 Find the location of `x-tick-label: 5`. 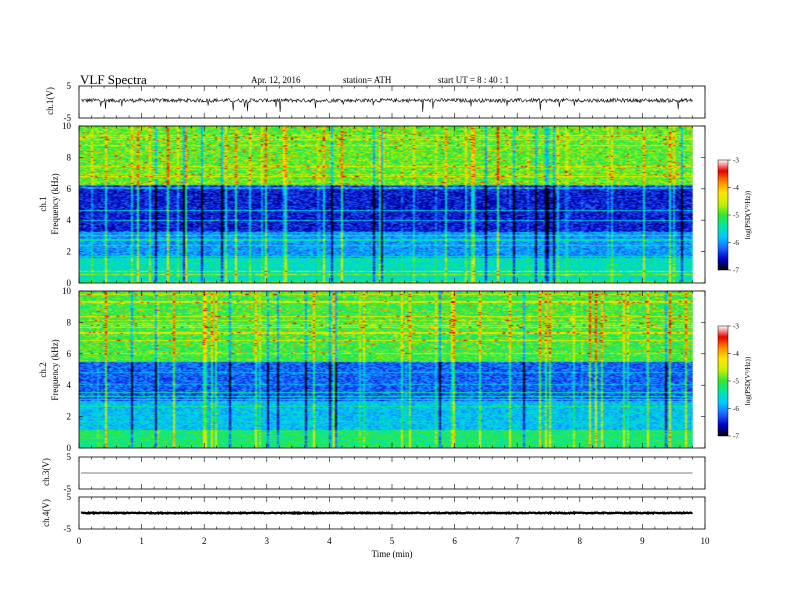

x-tick-label: 5 is located at coordinates (392, 541).